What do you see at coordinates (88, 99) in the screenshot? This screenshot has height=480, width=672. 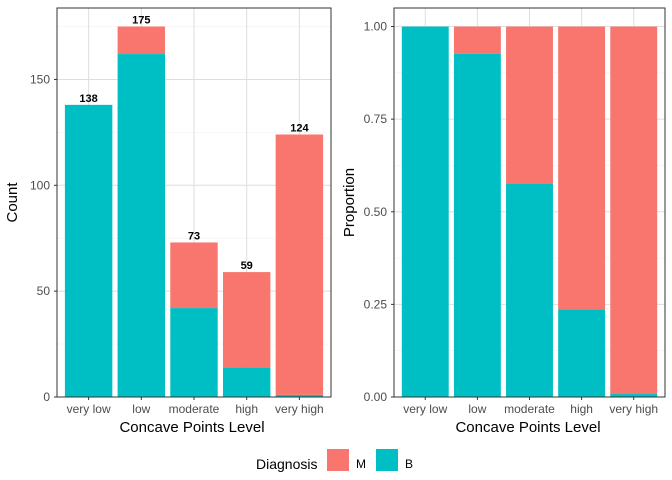 I see `bar-total-label: 138` at bounding box center [88, 99].